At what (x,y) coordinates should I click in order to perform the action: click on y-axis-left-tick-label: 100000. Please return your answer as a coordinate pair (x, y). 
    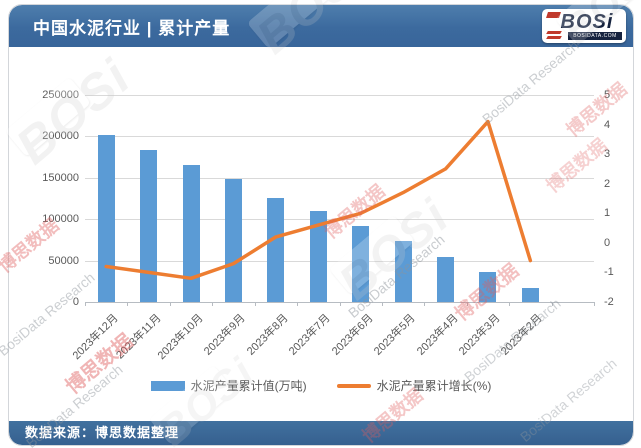
    Looking at the image, I should click on (60, 219).